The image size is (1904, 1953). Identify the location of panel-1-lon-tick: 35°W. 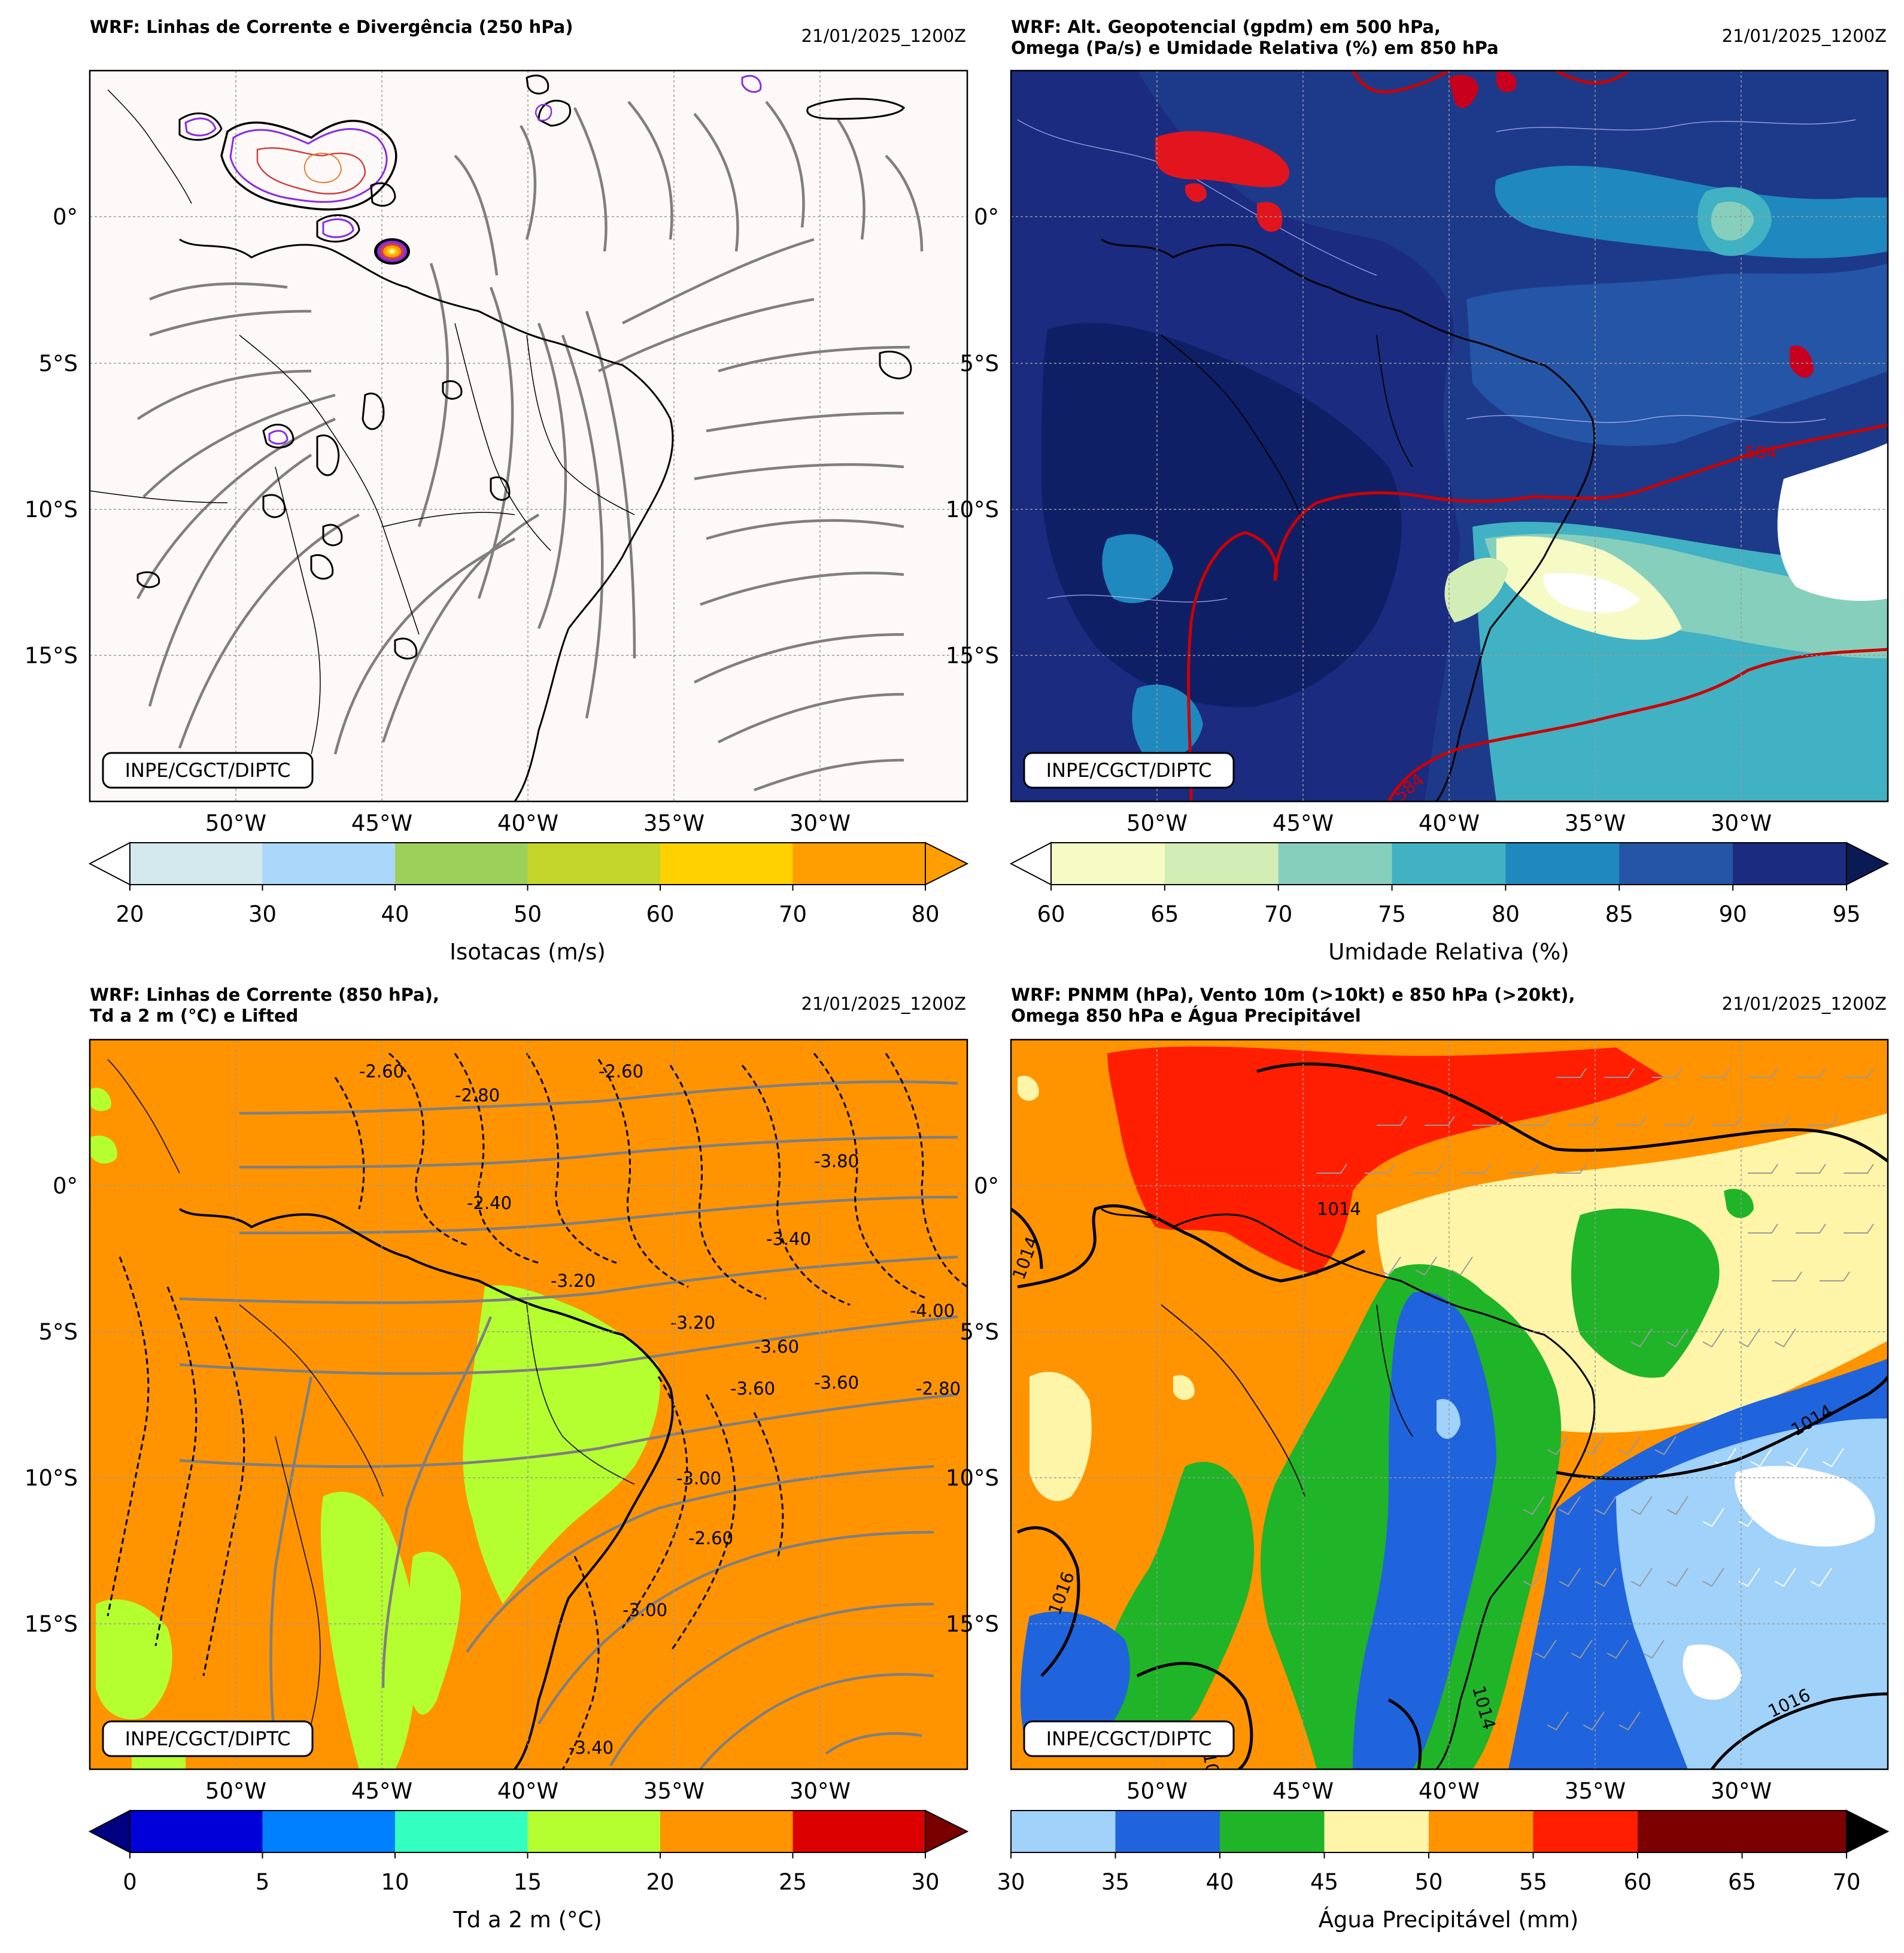
(673, 823).